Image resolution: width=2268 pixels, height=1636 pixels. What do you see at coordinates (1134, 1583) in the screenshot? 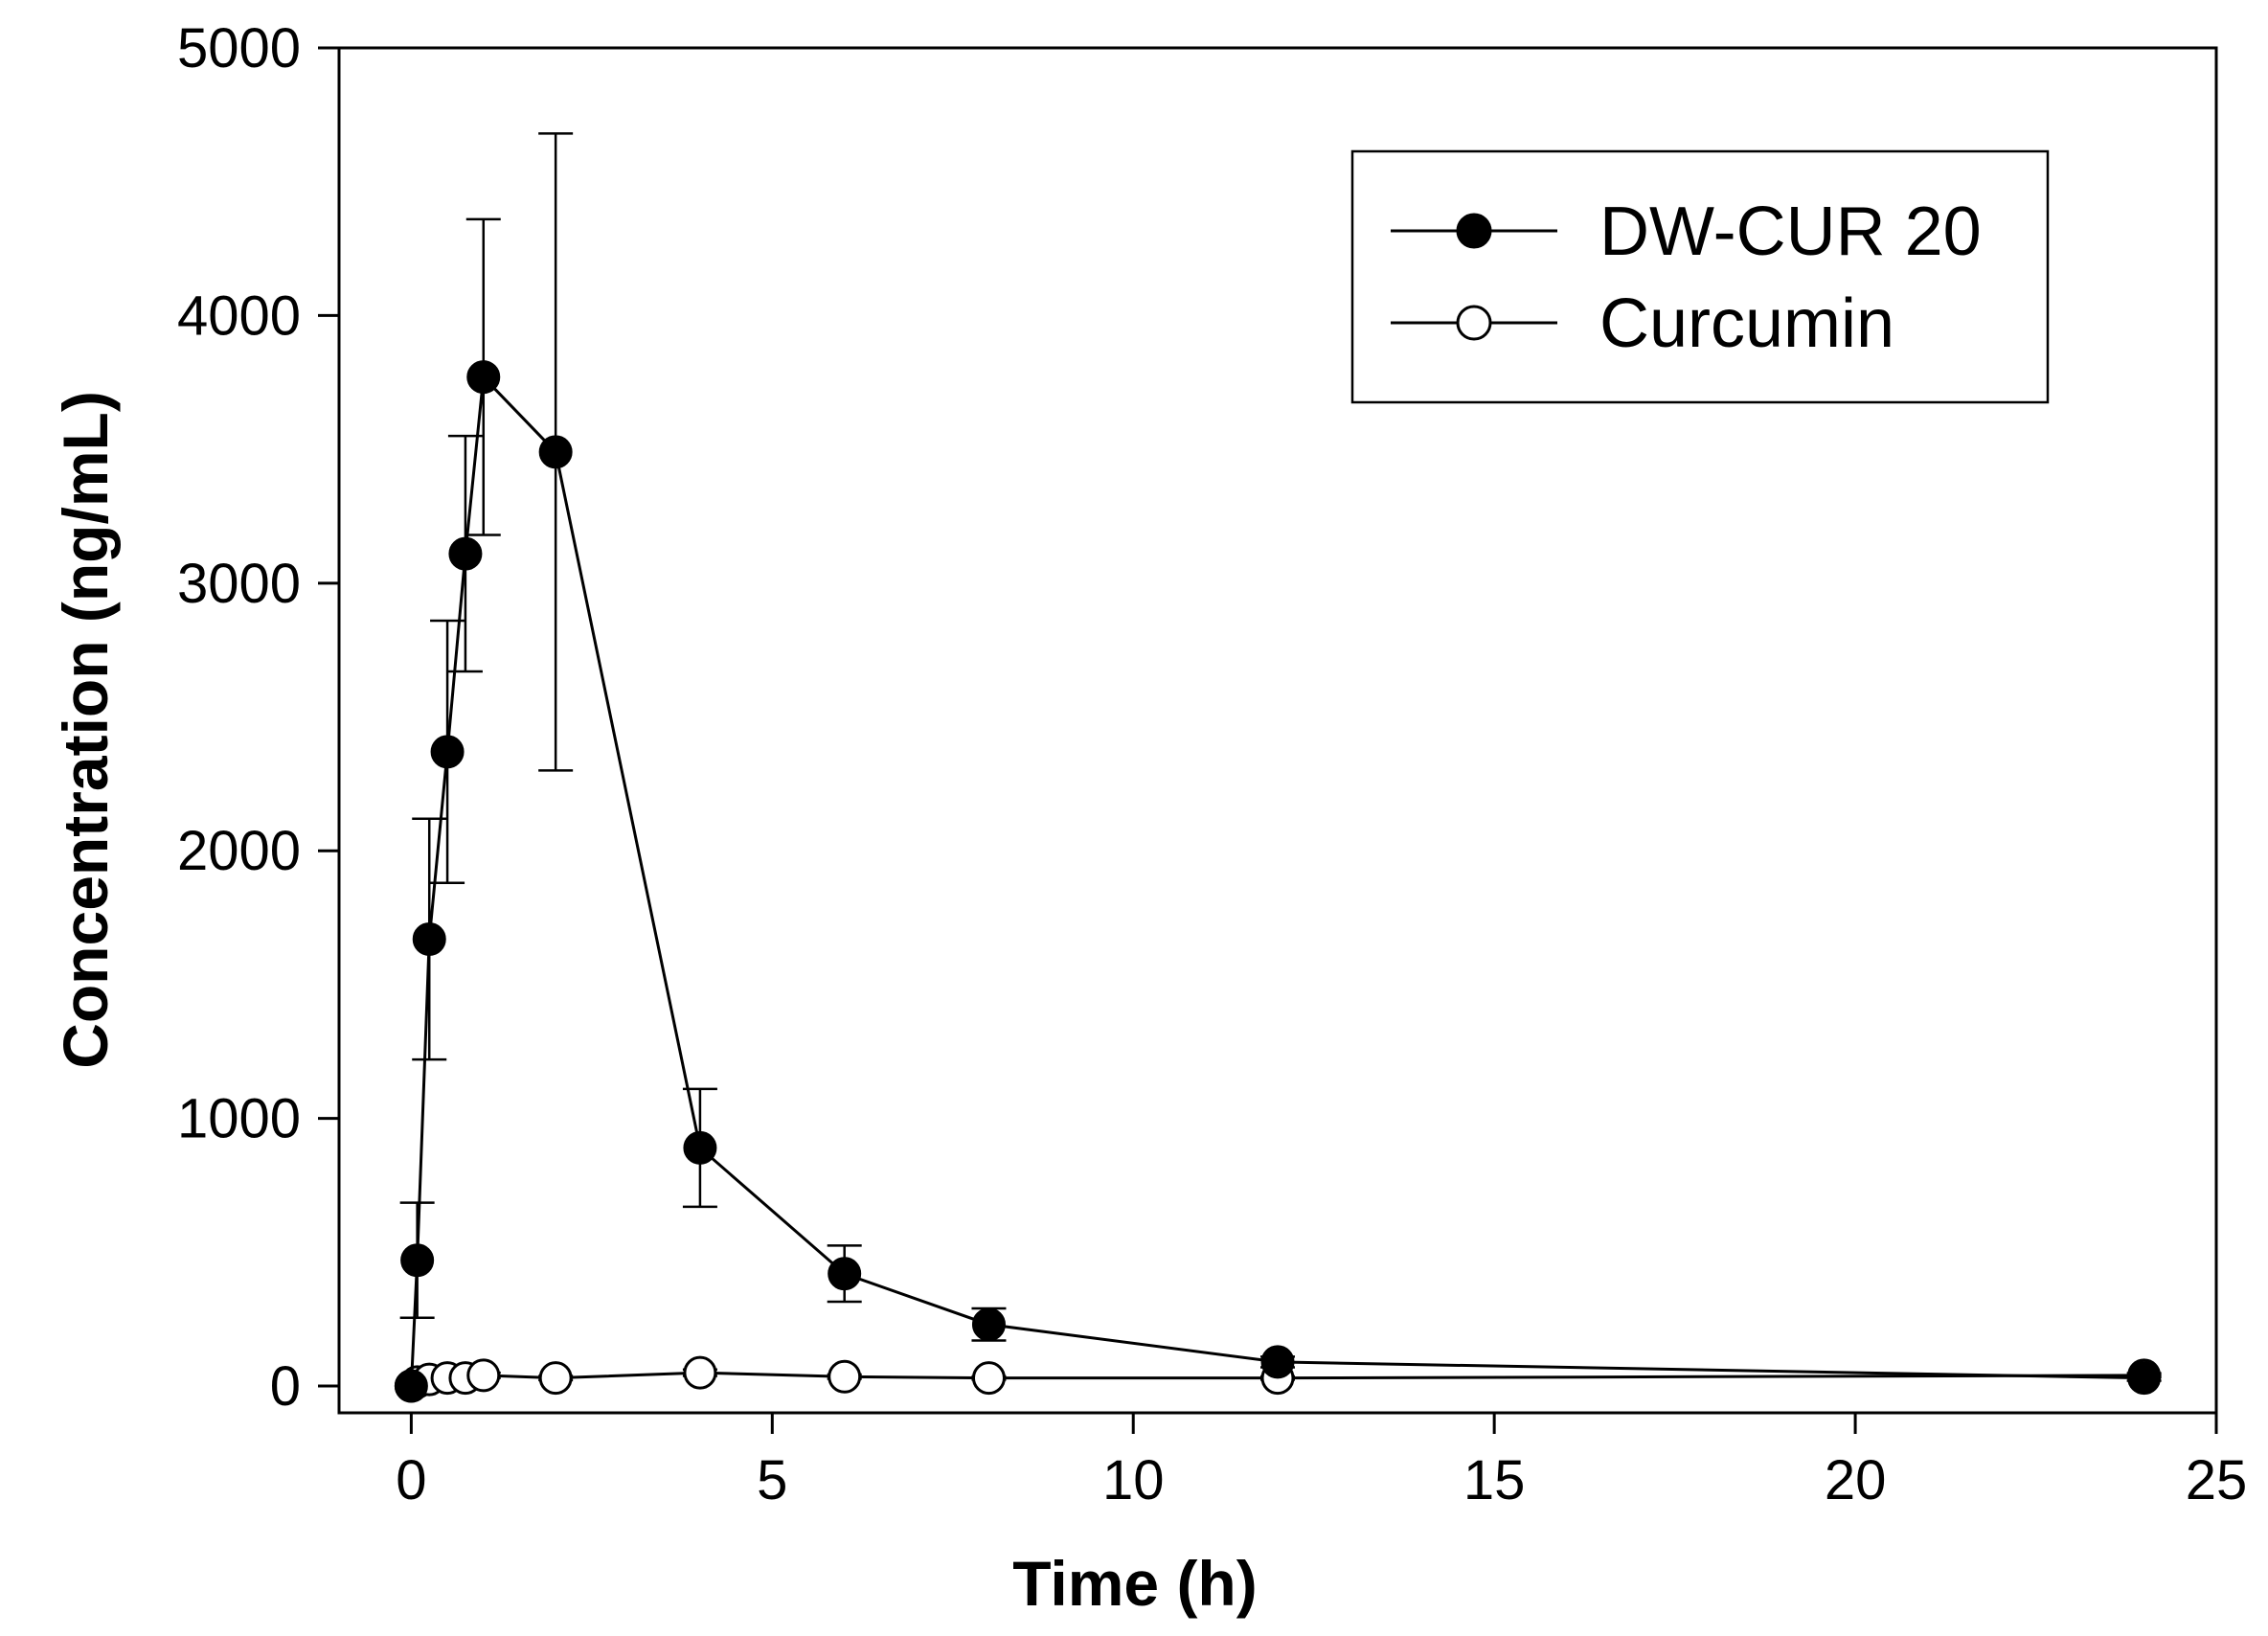
I see `x-axis-title: Time (h)` at bounding box center [1134, 1583].